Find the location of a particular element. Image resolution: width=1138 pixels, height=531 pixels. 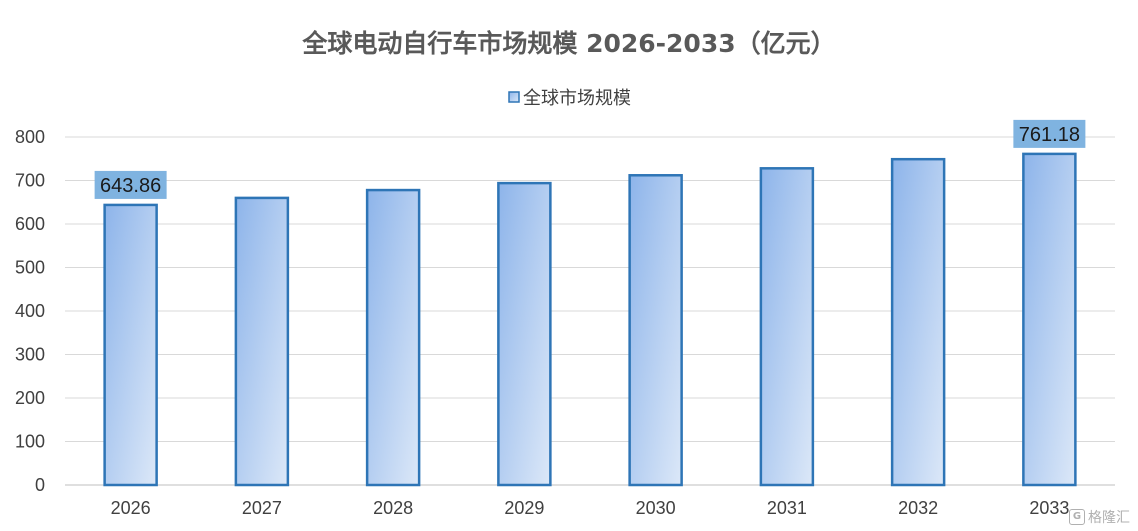

data-labels: 643.86 761.18 is located at coordinates (590, 159).